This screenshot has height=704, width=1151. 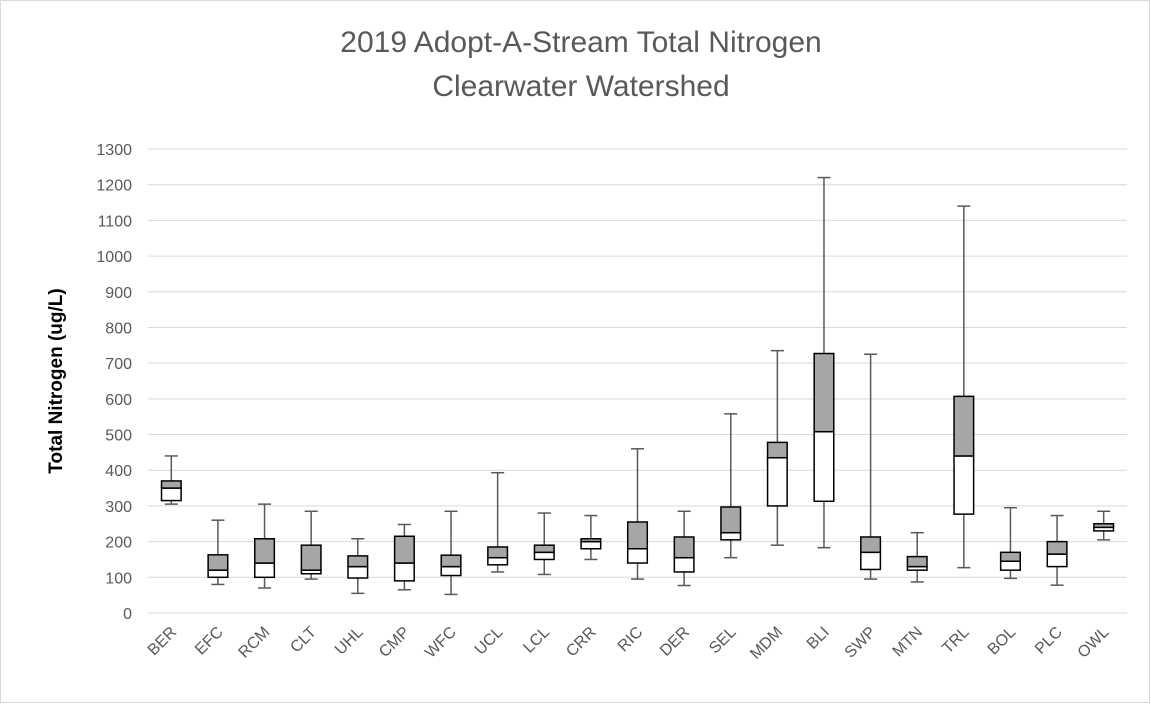 What do you see at coordinates (118, 364) in the screenshot?
I see `y-tick-label: 700` at bounding box center [118, 364].